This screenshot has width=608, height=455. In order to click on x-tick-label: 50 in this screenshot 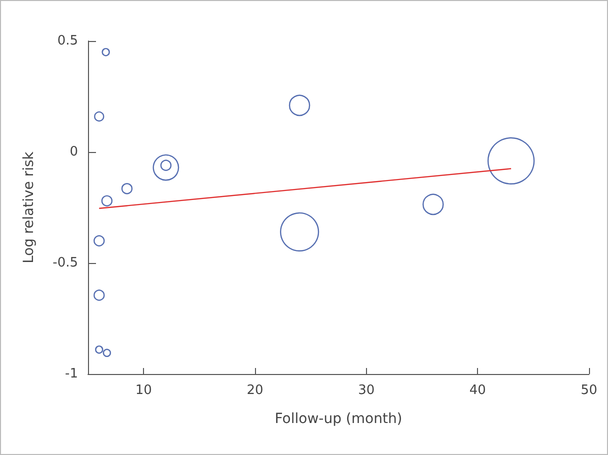, I will do `click(589, 390)`.